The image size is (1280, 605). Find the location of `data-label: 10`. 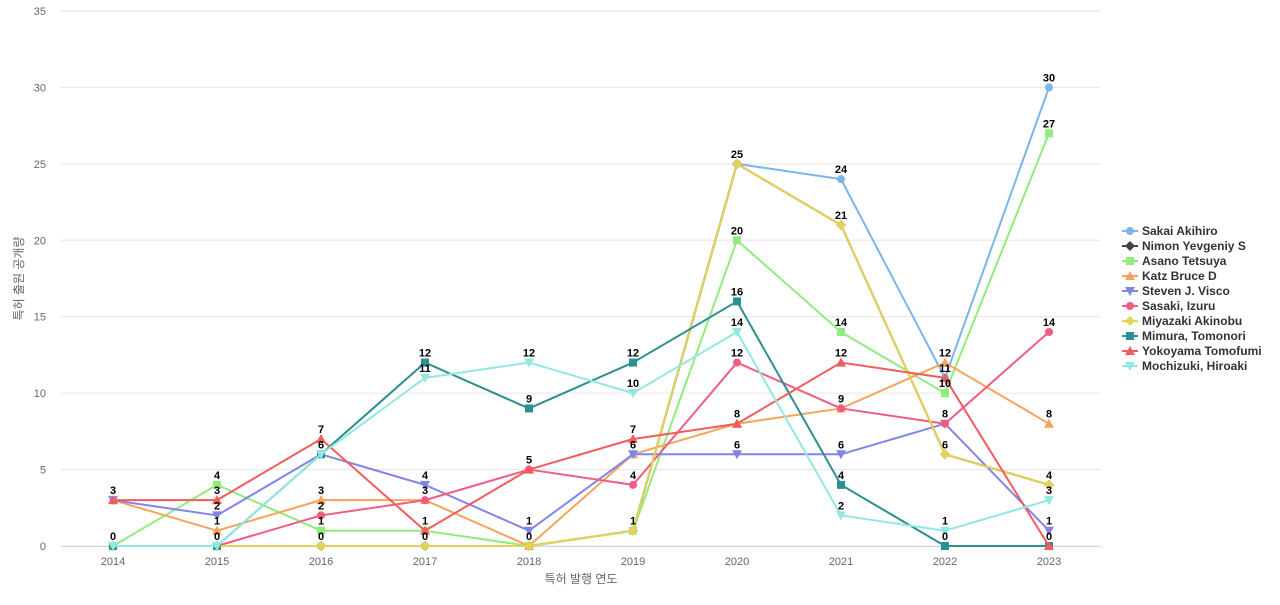

data-label: 10 is located at coordinates (945, 384).